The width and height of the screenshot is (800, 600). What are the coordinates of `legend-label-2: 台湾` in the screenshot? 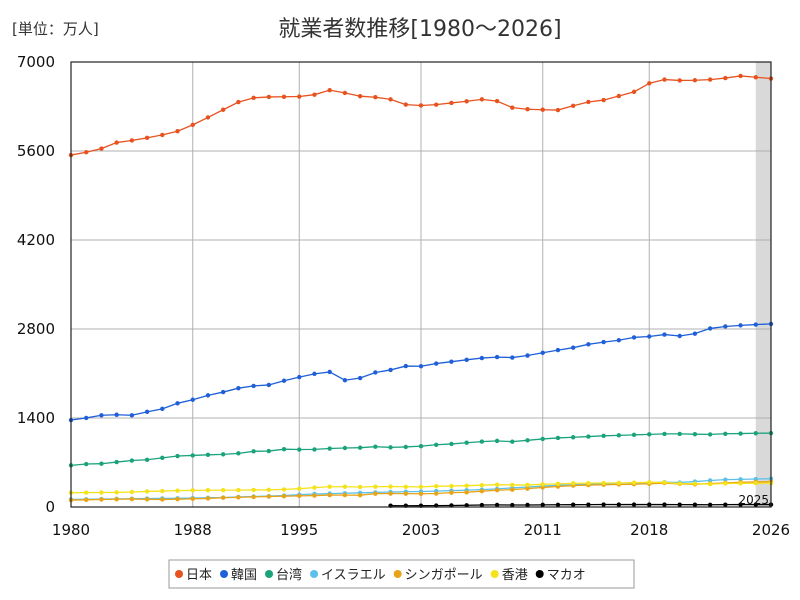 It's located at (289, 575).